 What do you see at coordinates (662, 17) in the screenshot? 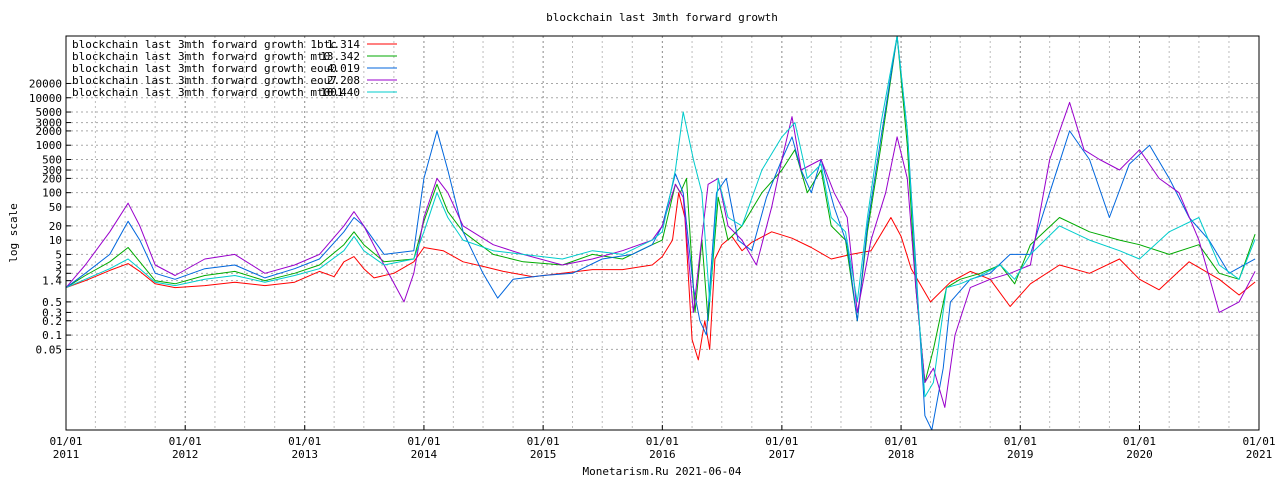
I see `chart-title: blockchain last 3mth forward growth` at bounding box center [662, 17].